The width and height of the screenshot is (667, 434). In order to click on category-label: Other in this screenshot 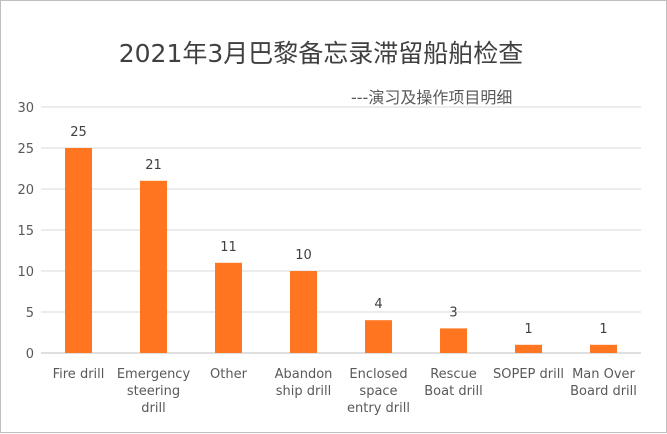, I will do `click(229, 374)`.